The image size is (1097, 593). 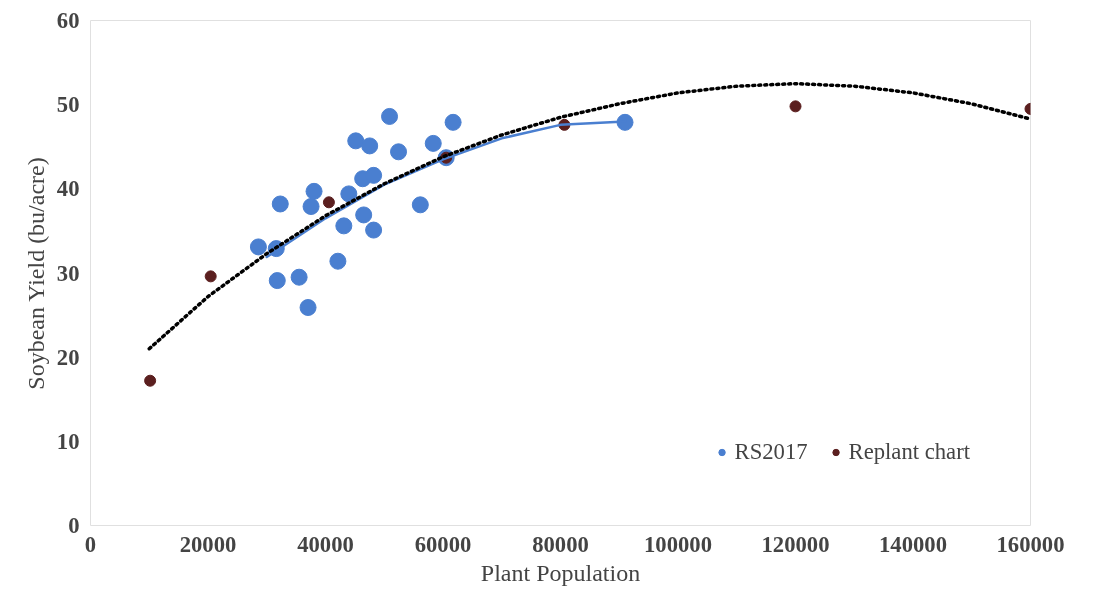 What do you see at coordinates (325, 544) in the screenshot?
I see `x-tick-label: 40000` at bounding box center [325, 544].